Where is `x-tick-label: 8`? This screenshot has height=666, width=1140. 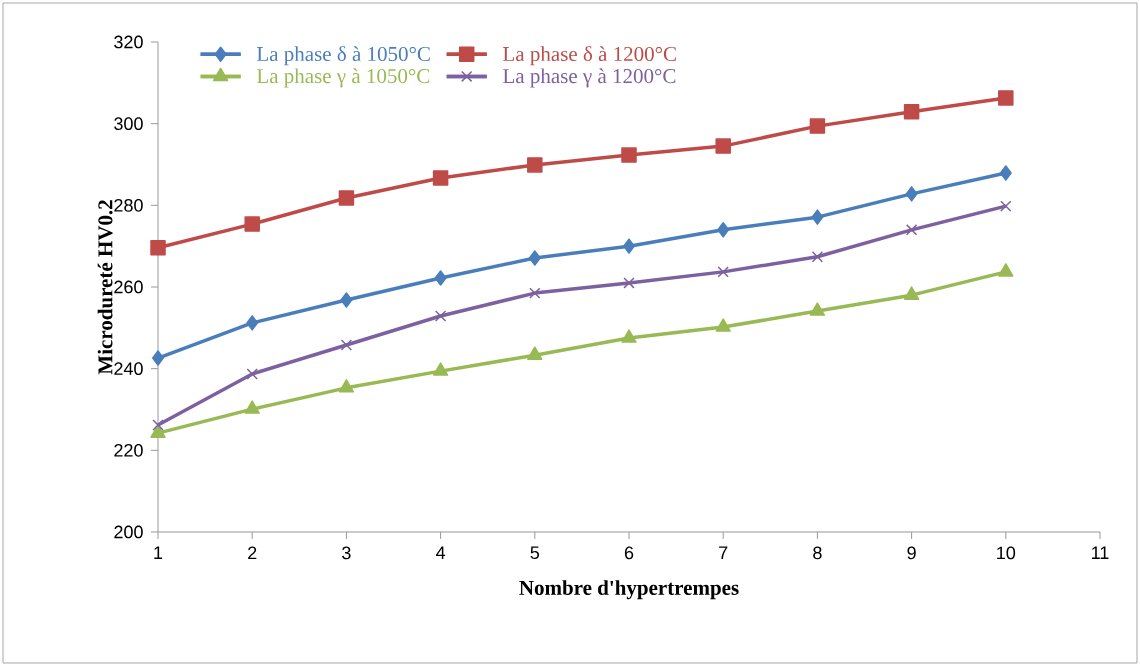
x-tick-label: 8 is located at coordinates (817, 553).